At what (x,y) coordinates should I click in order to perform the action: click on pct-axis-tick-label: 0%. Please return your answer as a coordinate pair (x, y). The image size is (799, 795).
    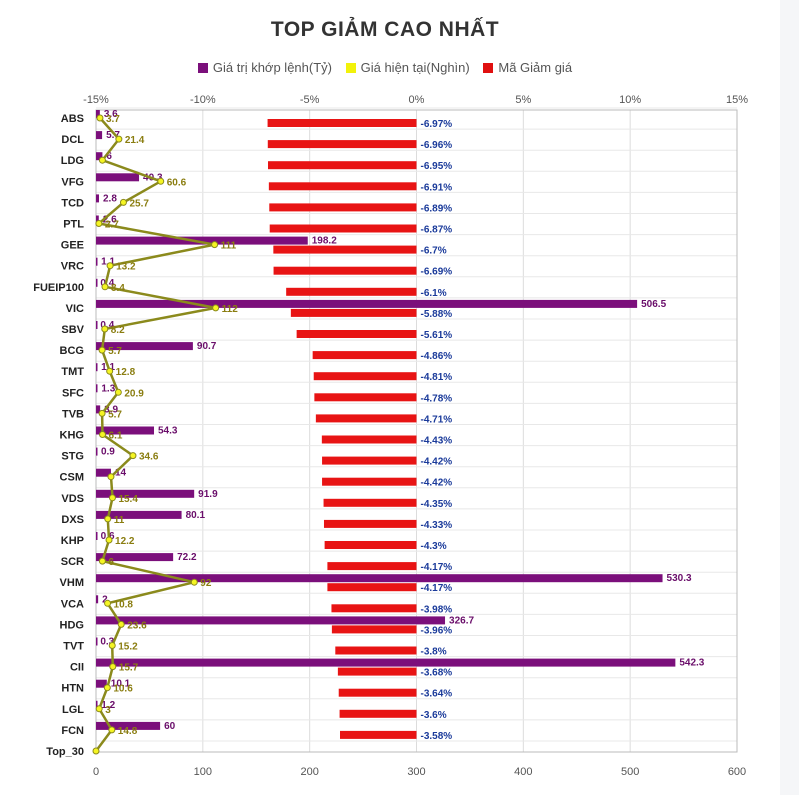
    Looking at the image, I should click on (417, 100).